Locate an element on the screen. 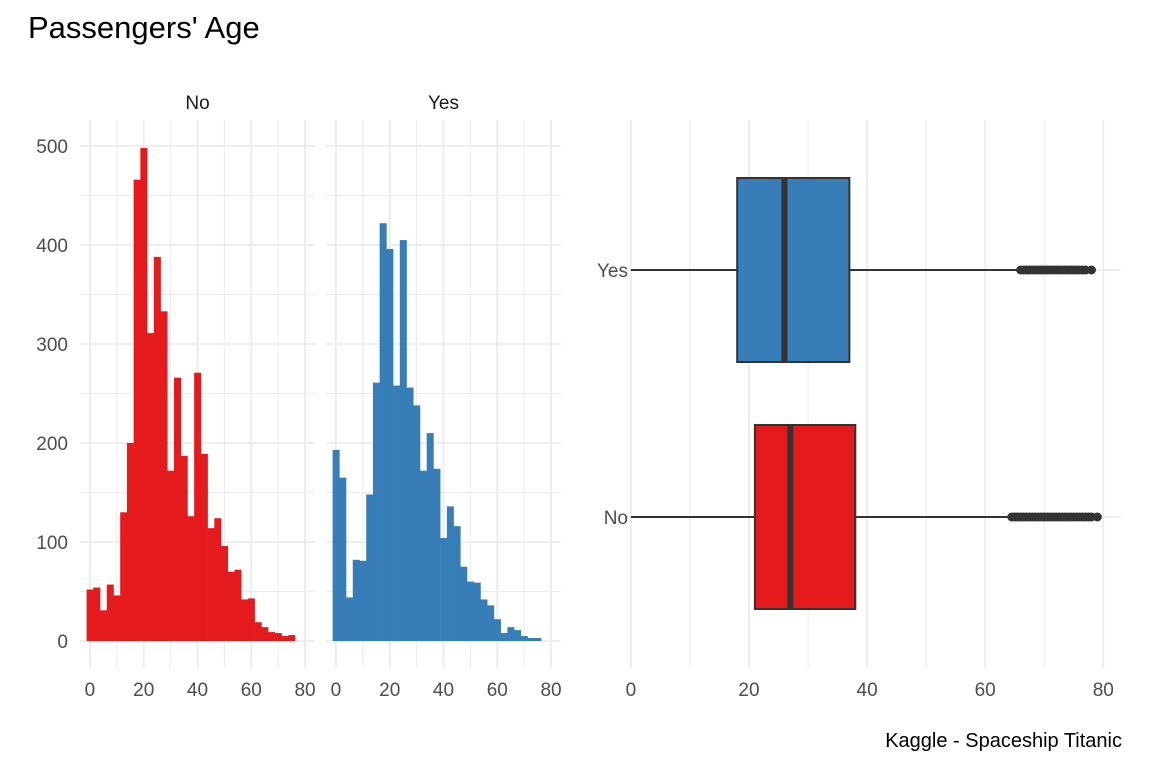 The height and width of the screenshot is (768, 1152). y-tick-label: 300 is located at coordinates (52, 345).